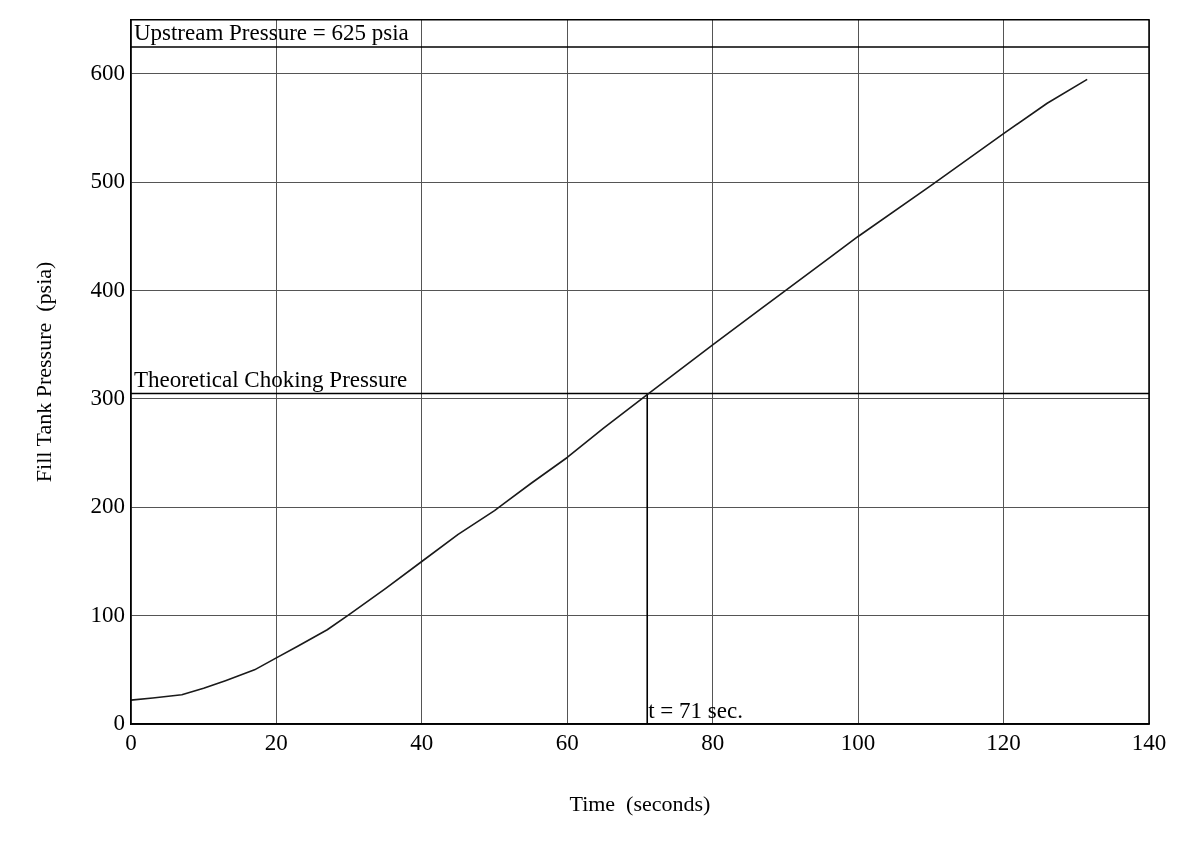  I want to click on x-tick-label: 80, so click(713, 742).